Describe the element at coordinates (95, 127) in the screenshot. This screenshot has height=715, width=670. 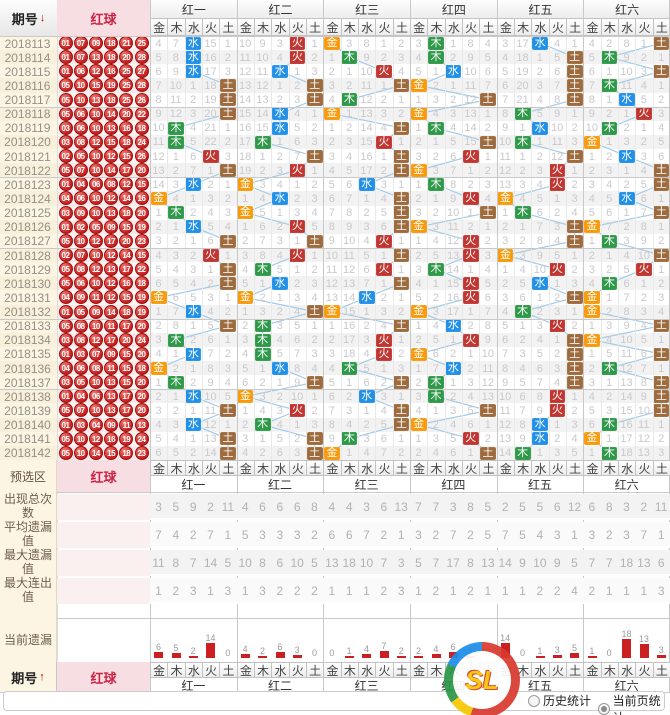
I see `red-ball: 10` at that location.